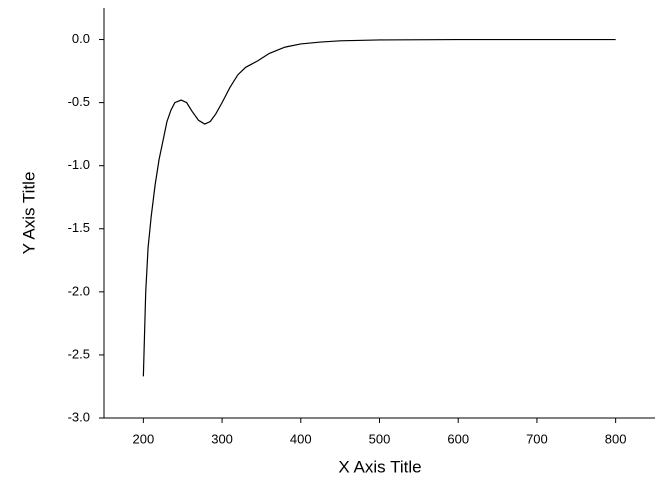 The image size is (663, 493). I want to click on x-tick-label: 600, so click(458, 438).